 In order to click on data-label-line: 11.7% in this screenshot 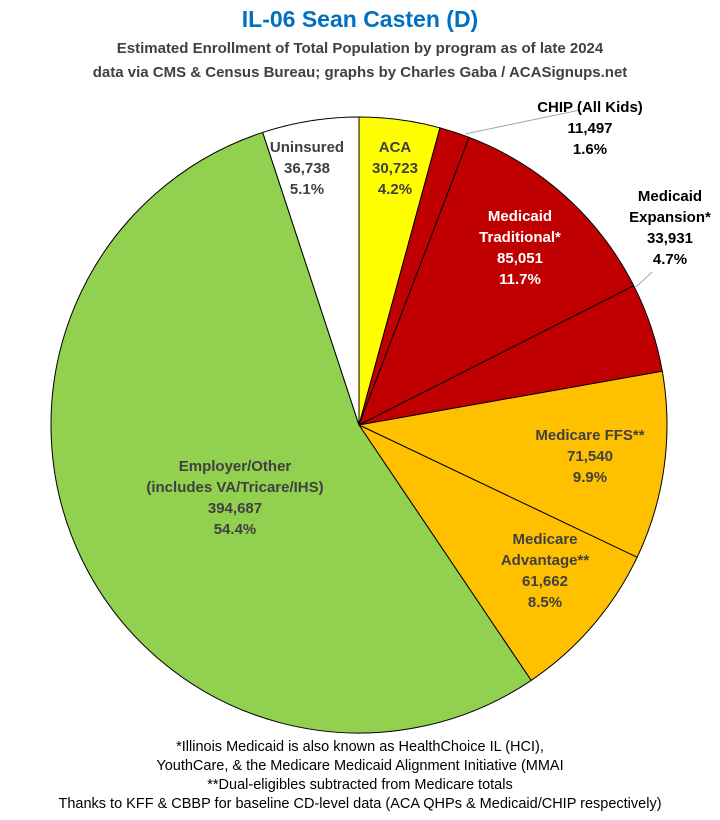, I will do `click(520, 279)`.